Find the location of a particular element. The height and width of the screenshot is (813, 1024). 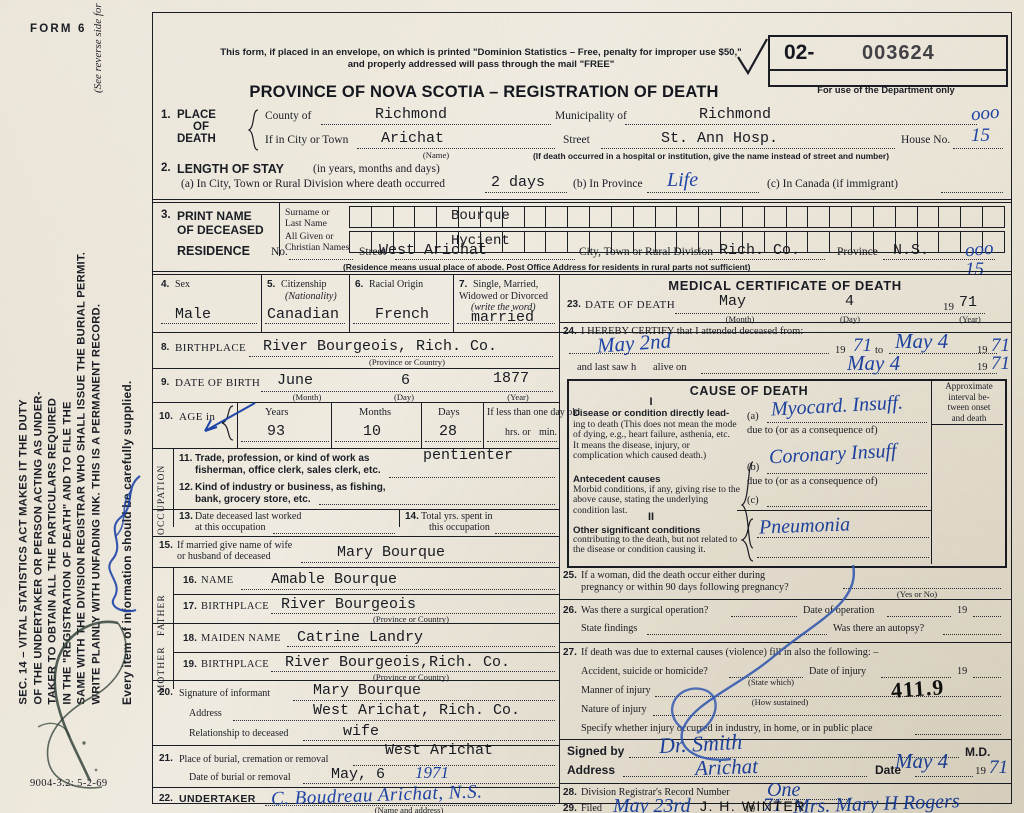

item18-value: Catrine Landry is located at coordinates (360, 637).